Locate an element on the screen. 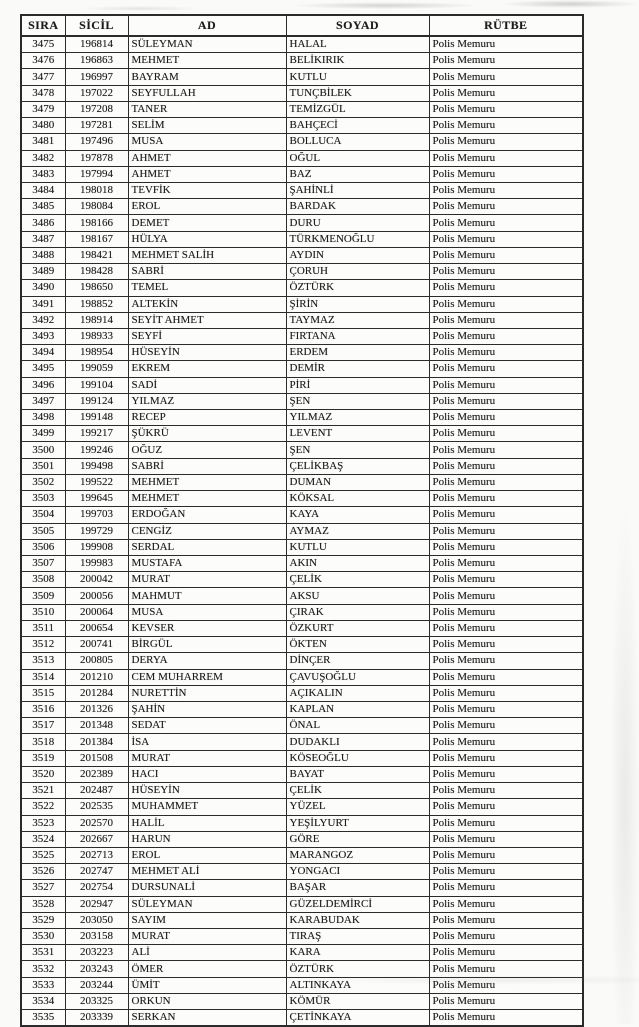 The image size is (639, 1027). table-row: 3485 198084 EROL BARDAK Polis Memuru is located at coordinates (302, 207).